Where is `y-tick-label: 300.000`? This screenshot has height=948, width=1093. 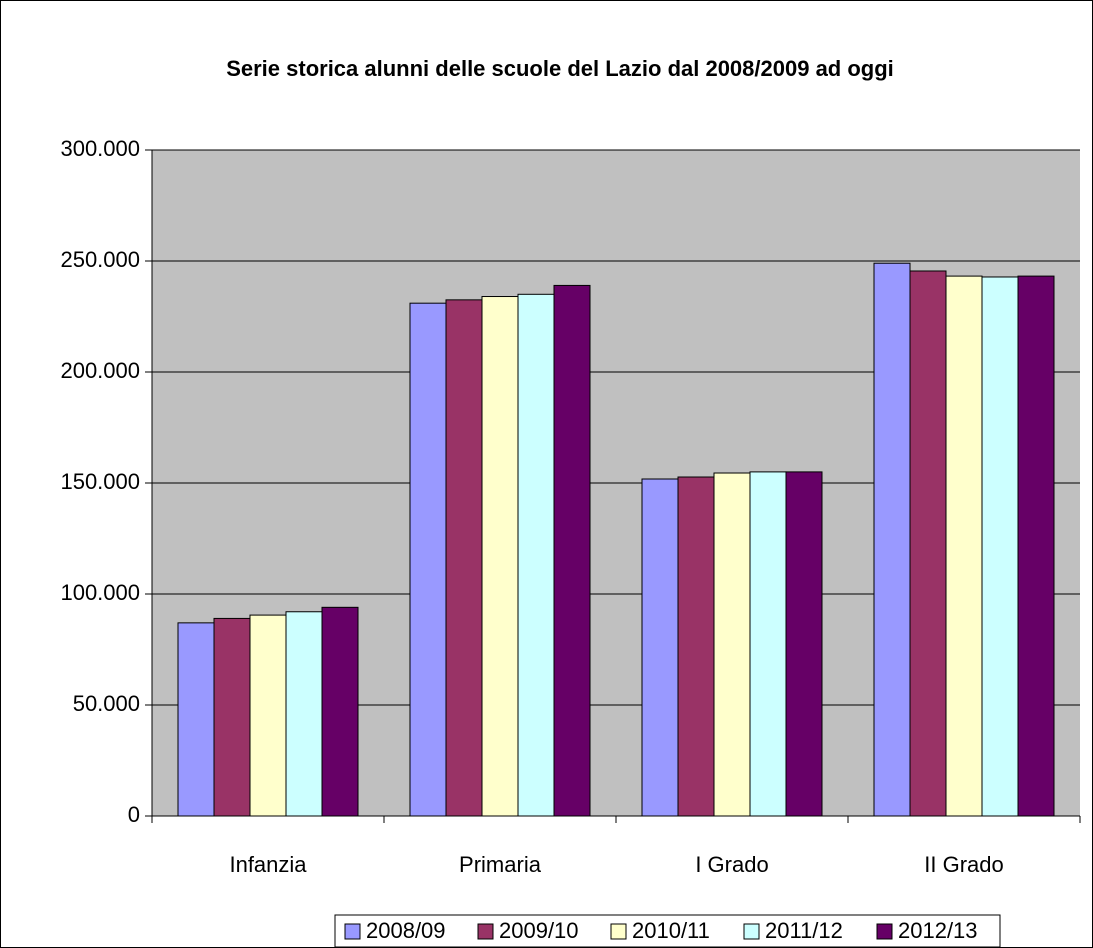
y-tick-label: 300.000 is located at coordinates (100, 148).